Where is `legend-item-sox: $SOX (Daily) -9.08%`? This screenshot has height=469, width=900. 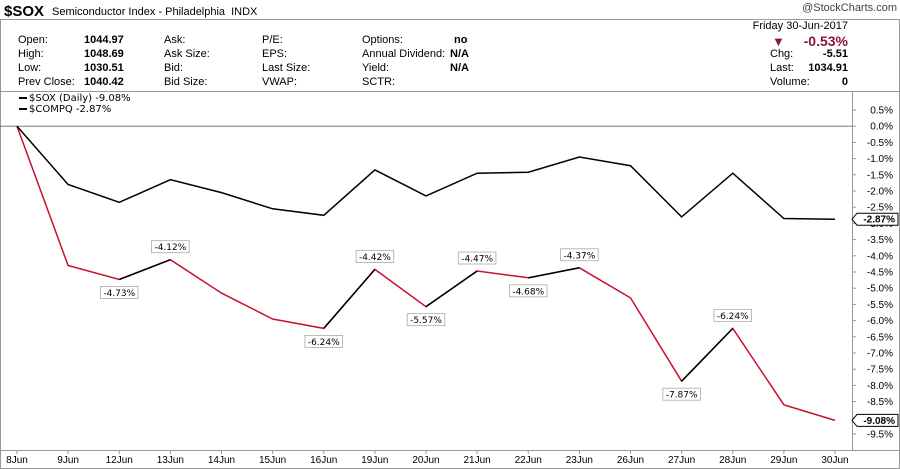 legend-item-sox: $SOX (Daily) -9.08% is located at coordinates (75, 98).